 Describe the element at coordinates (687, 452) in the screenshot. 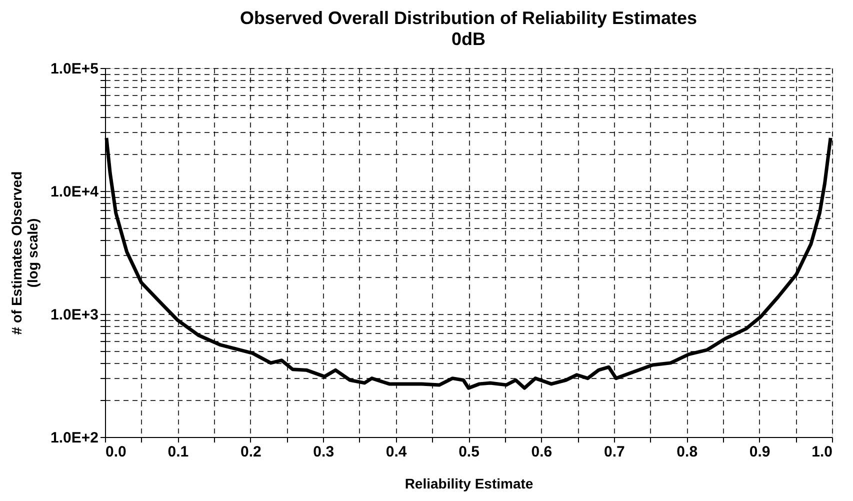

I see `x-tick-label: 0.8` at that location.